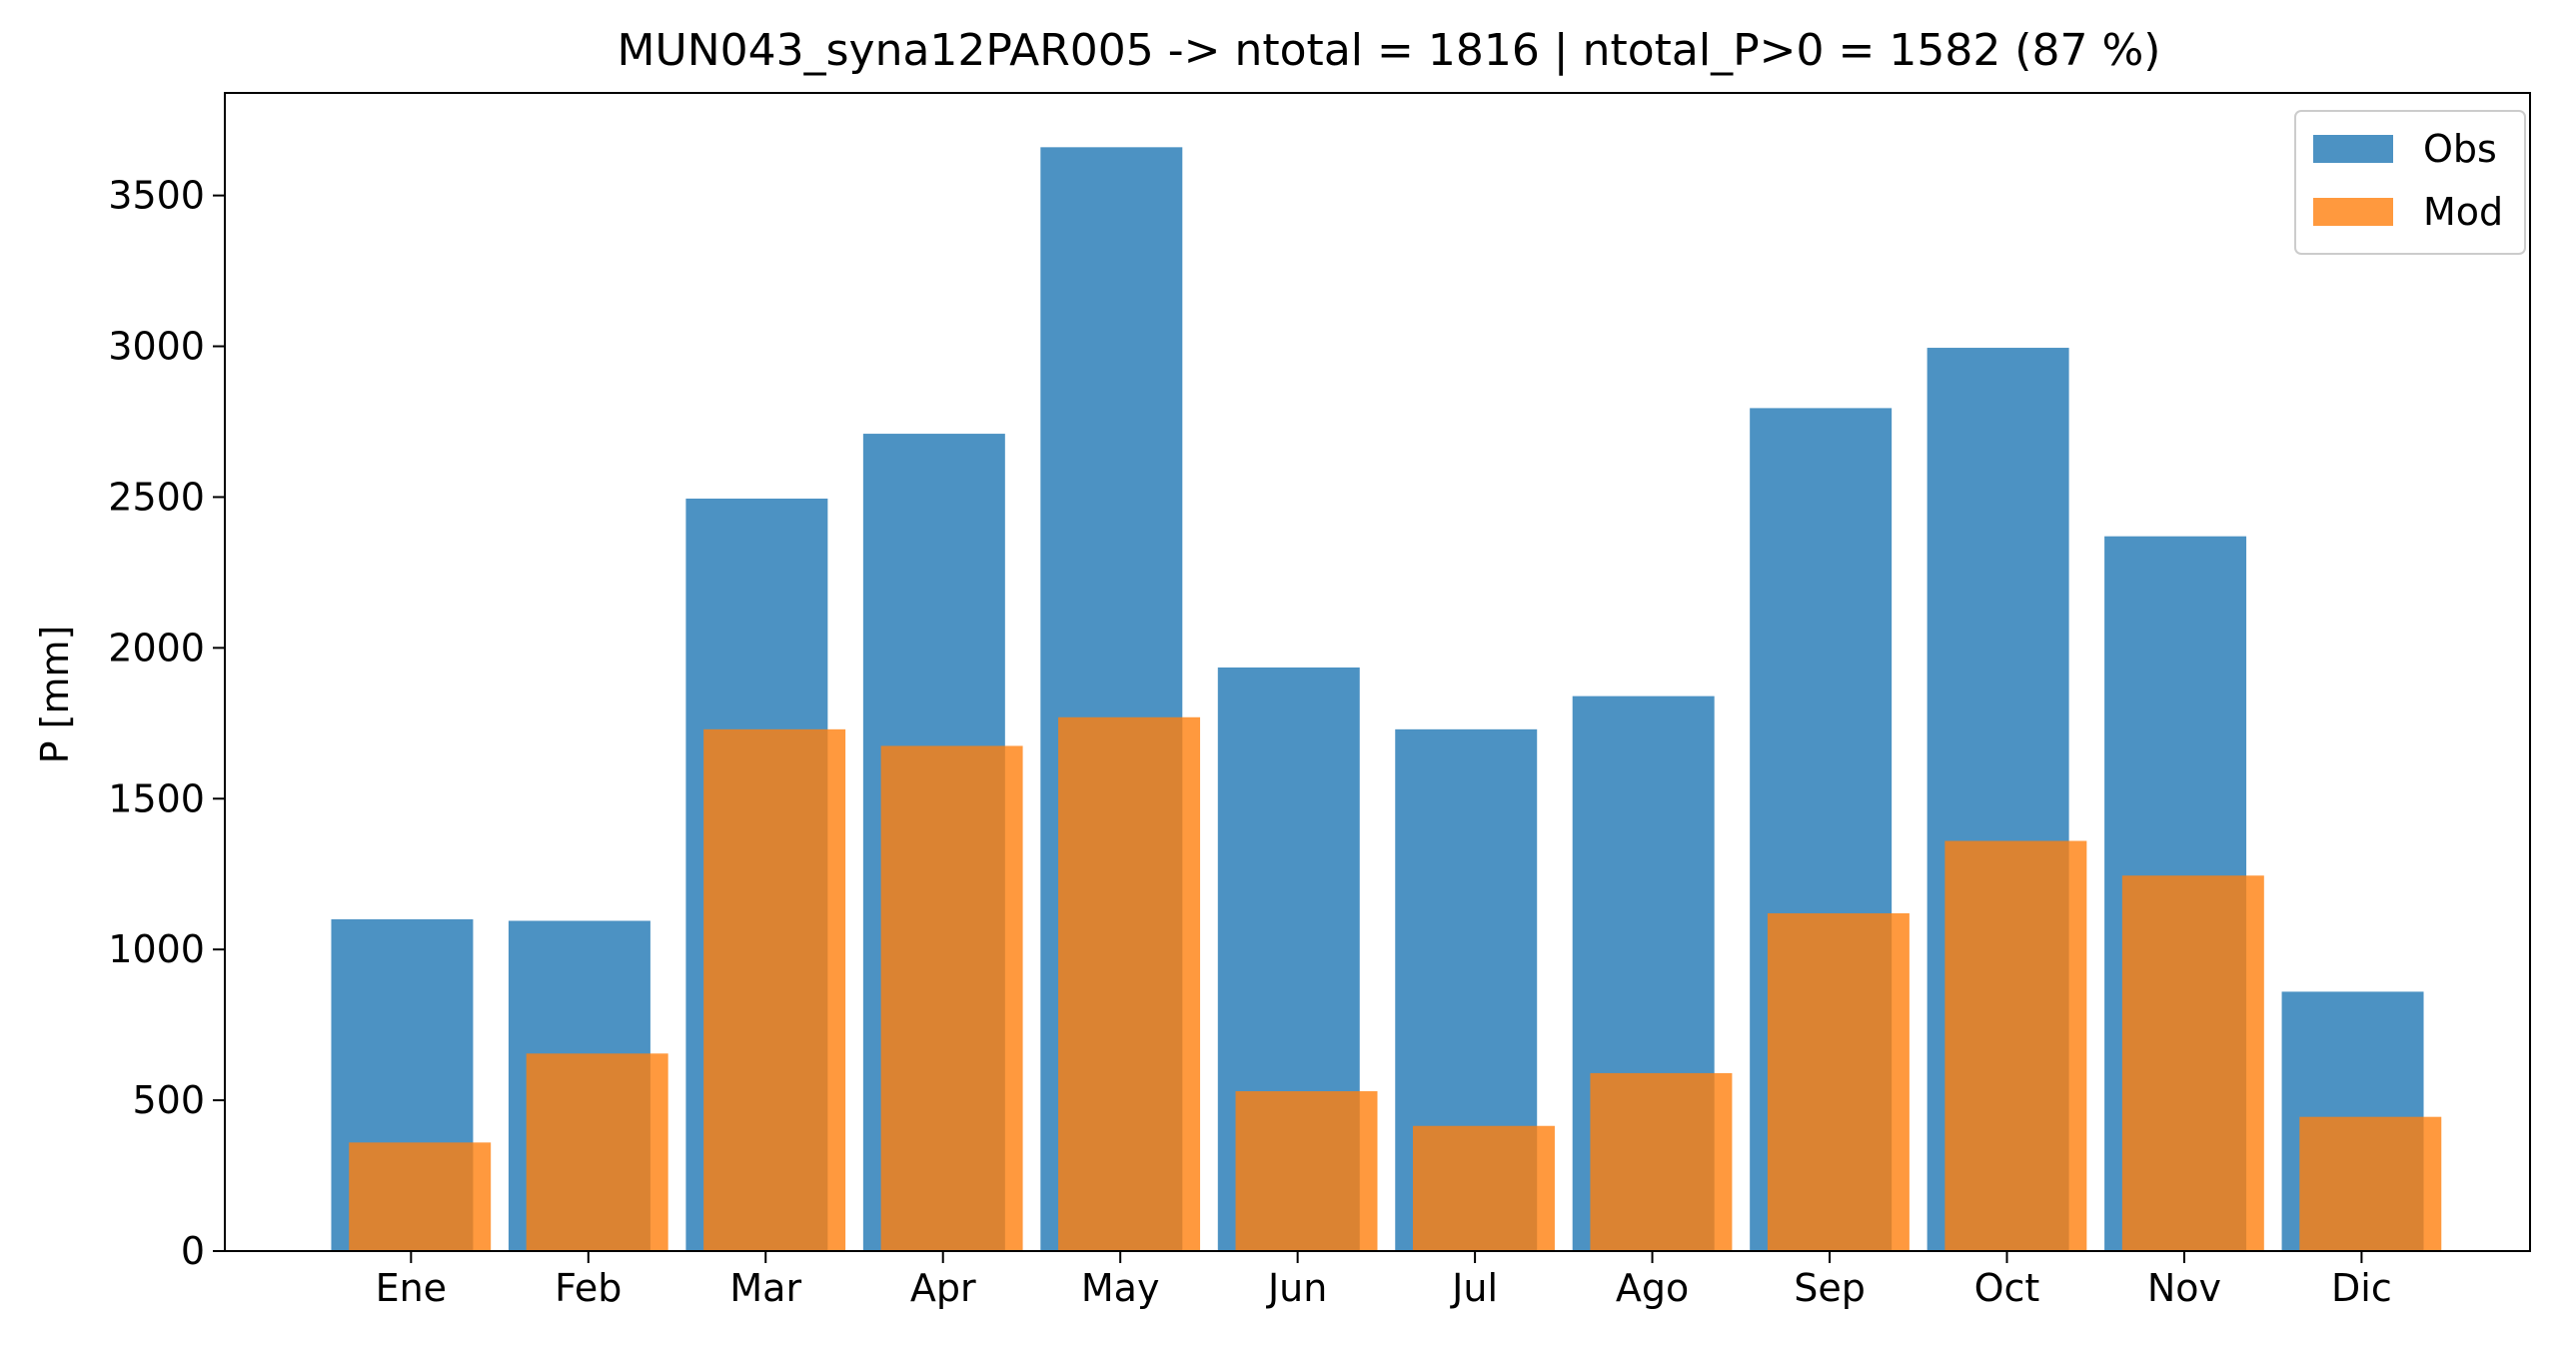 This screenshot has height=1353, width=2576. I want to click on x-tick-label-apr: Apr, so click(943, 1288).